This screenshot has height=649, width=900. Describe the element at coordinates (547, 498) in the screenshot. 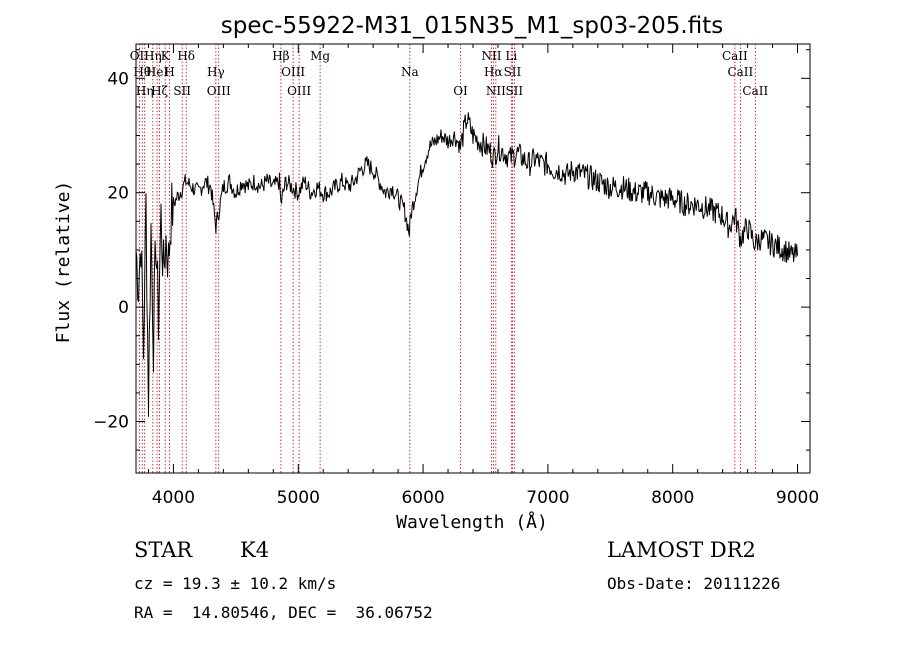

I see `x-tick-label: 7000` at that location.